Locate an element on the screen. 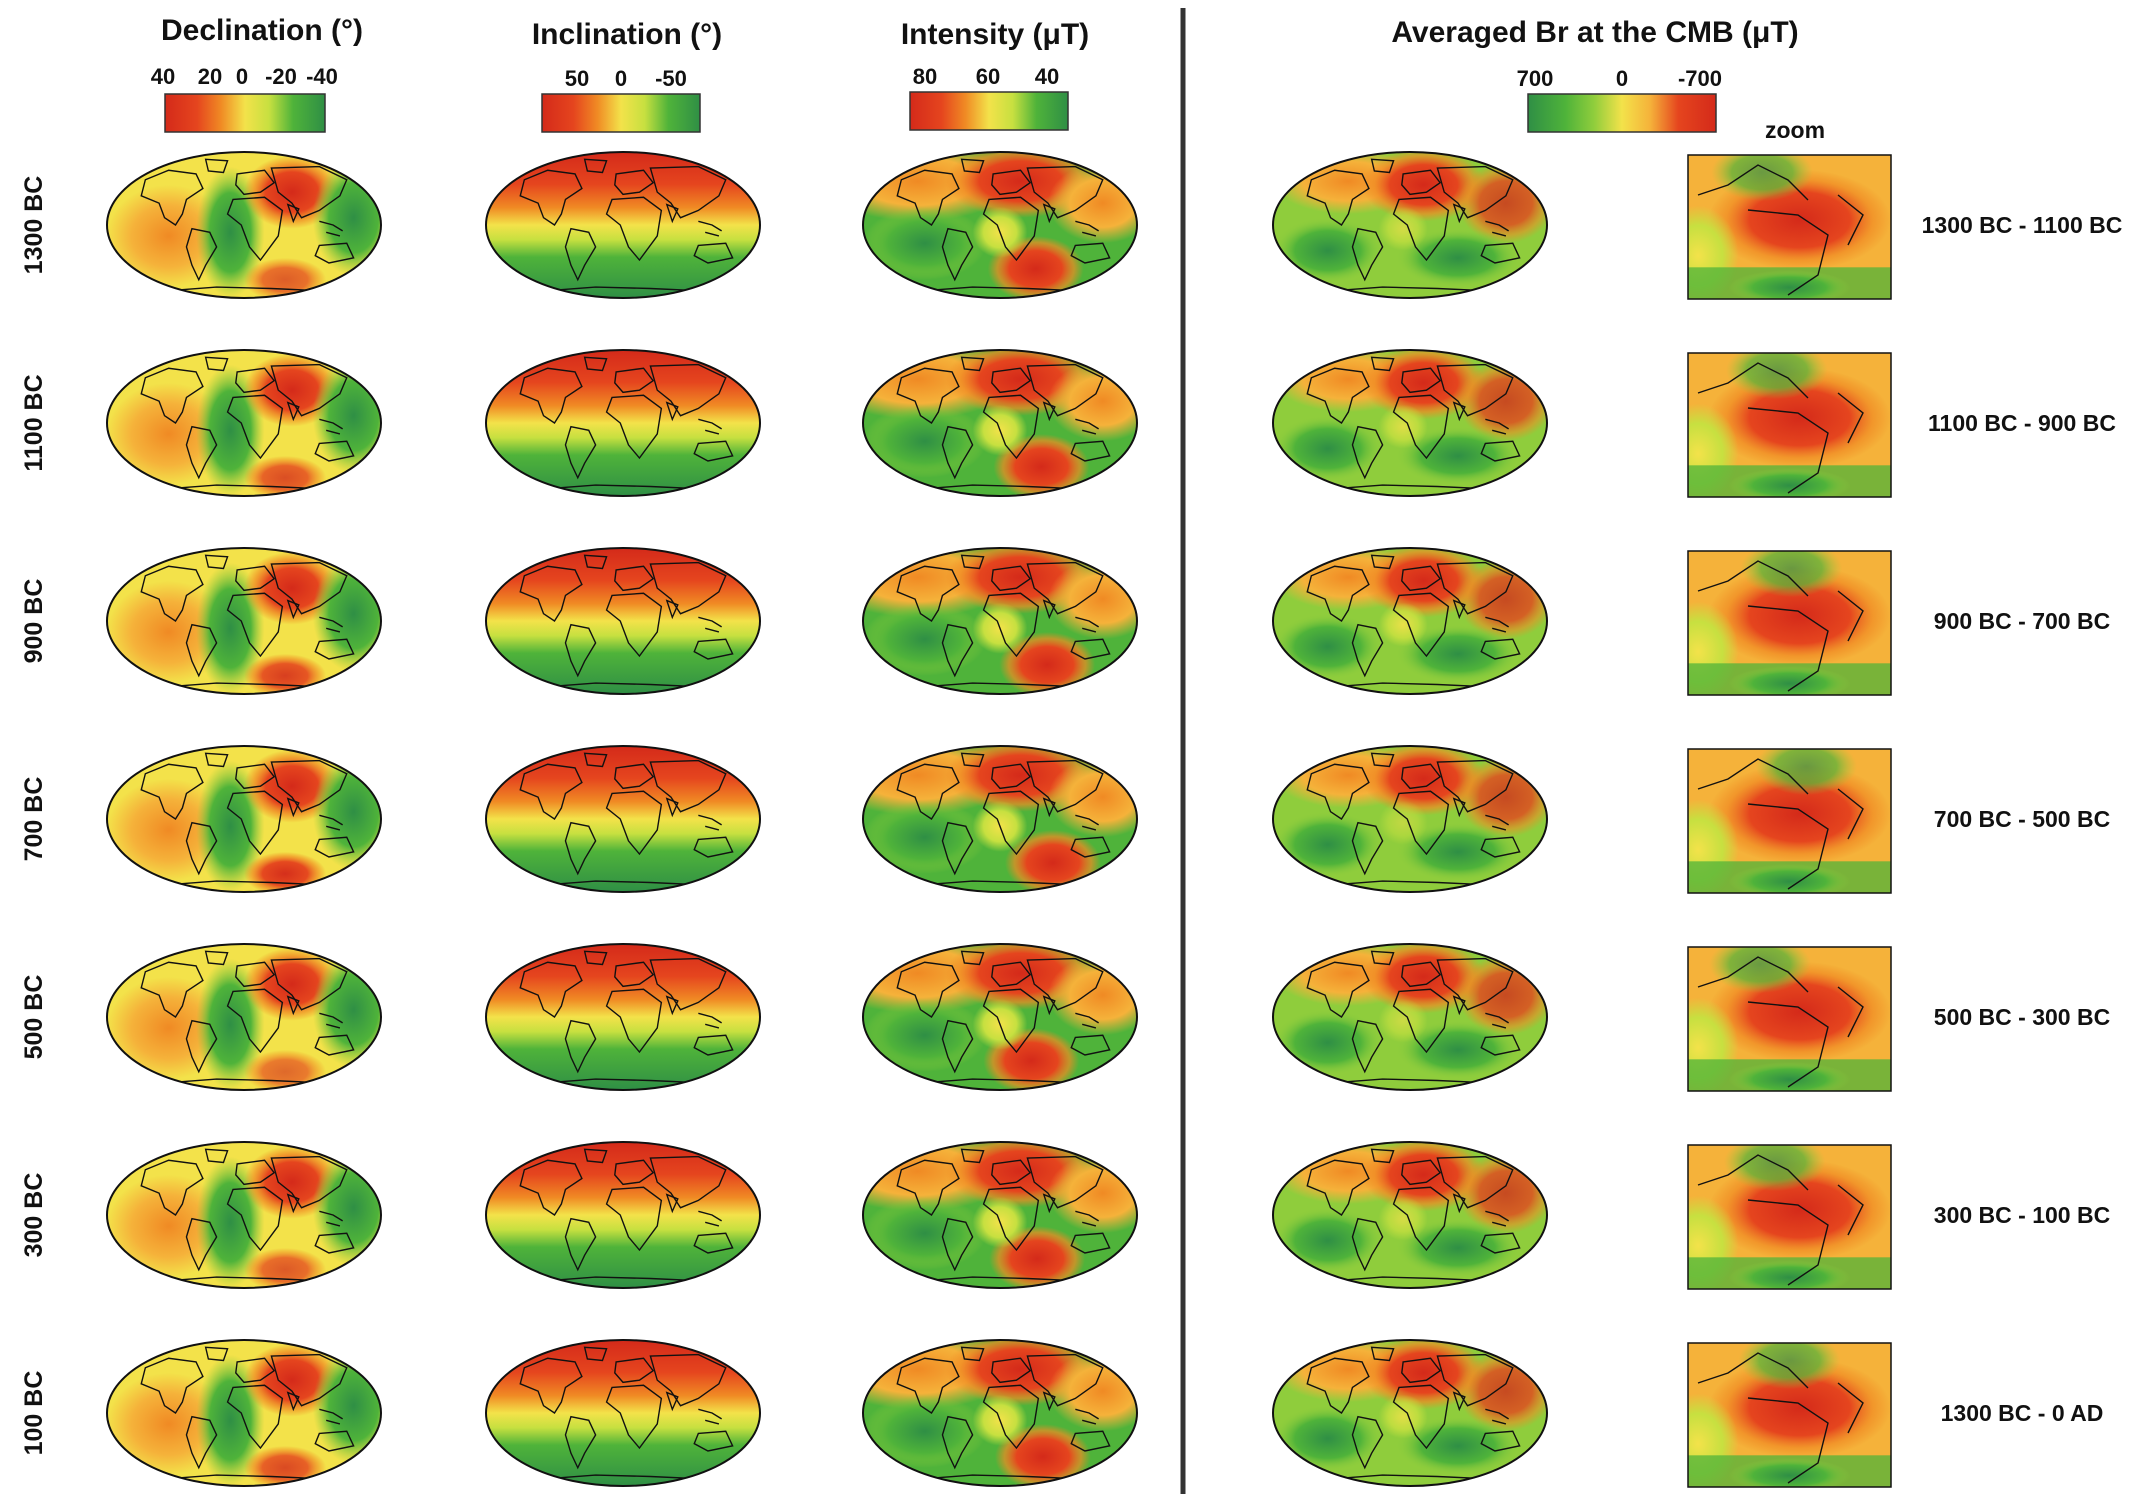 This screenshot has height=1494, width=2136. cmb-br-zoom-6-frame is located at coordinates (1789, 1415).